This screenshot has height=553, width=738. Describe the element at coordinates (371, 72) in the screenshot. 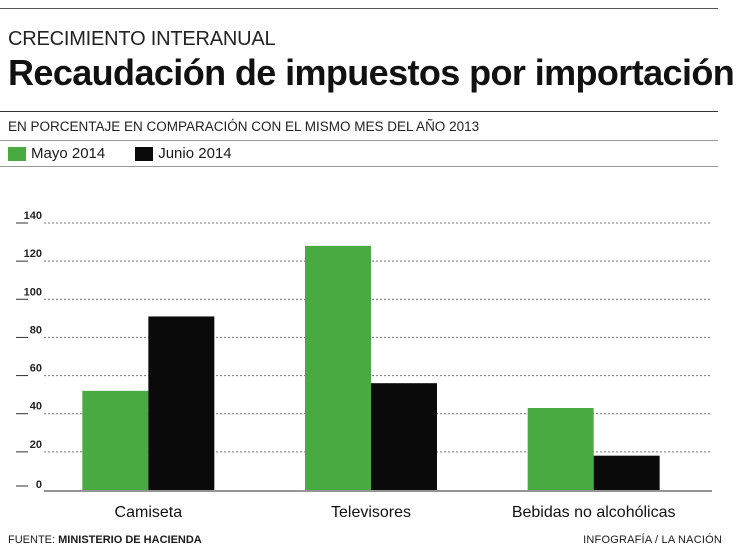

I see `chart-title: Recaudación de impuestos por importación` at that location.